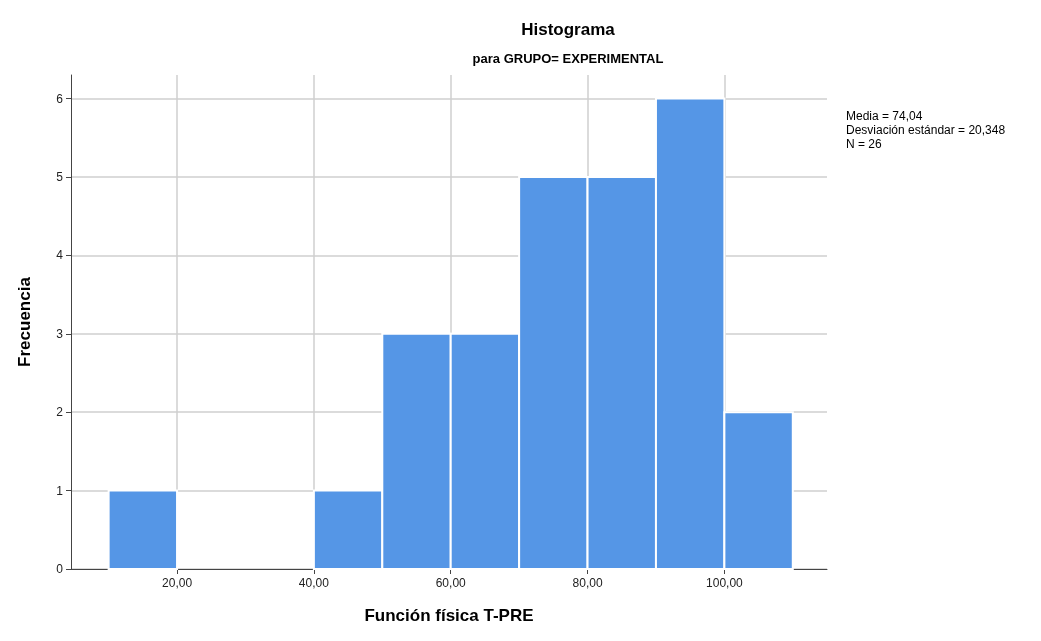 This screenshot has height=641, width=1041. I want to click on x-tick-label: 80,00, so click(587, 583).